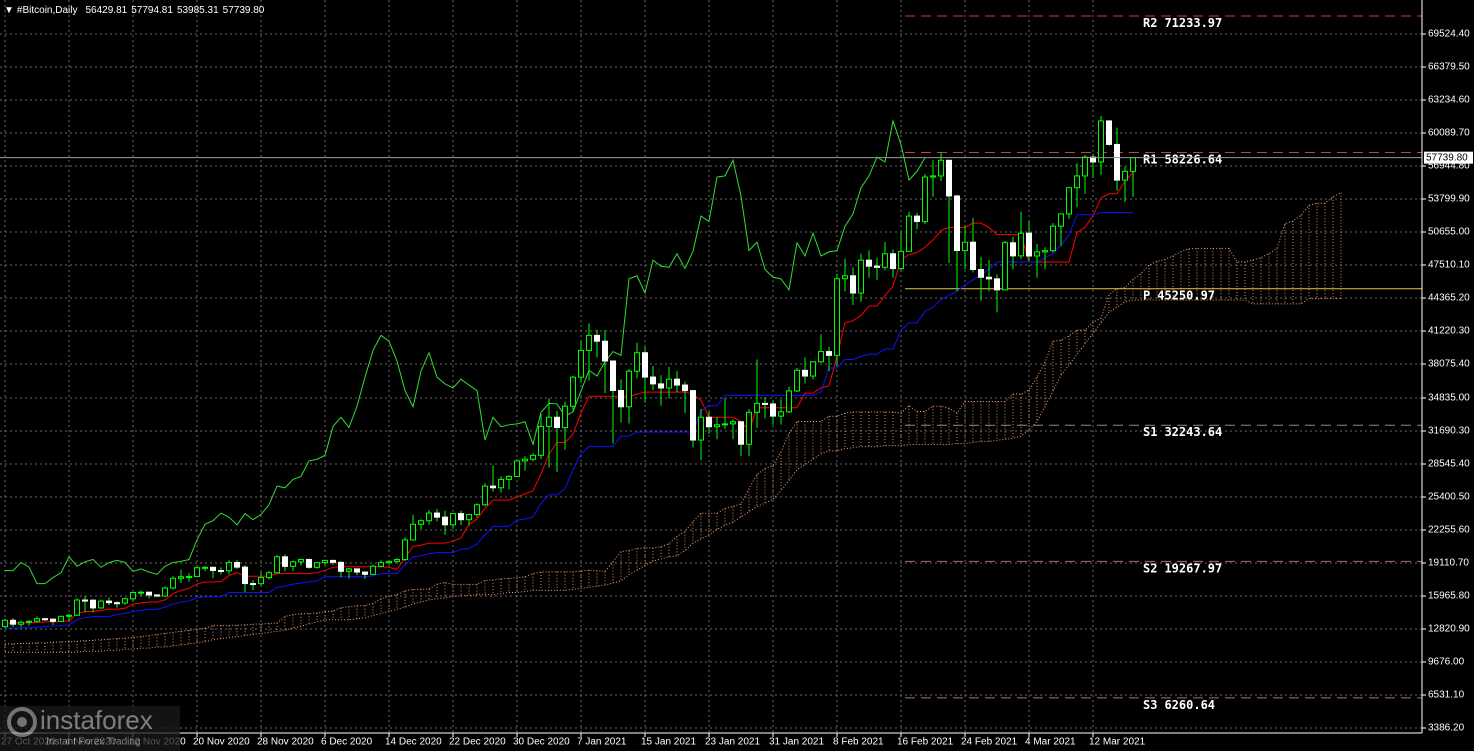 Image resolution: width=1474 pixels, height=751 pixels. What do you see at coordinates (22, 722) in the screenshot?
I see `watermark-logo` at bounding box center [22, 722].